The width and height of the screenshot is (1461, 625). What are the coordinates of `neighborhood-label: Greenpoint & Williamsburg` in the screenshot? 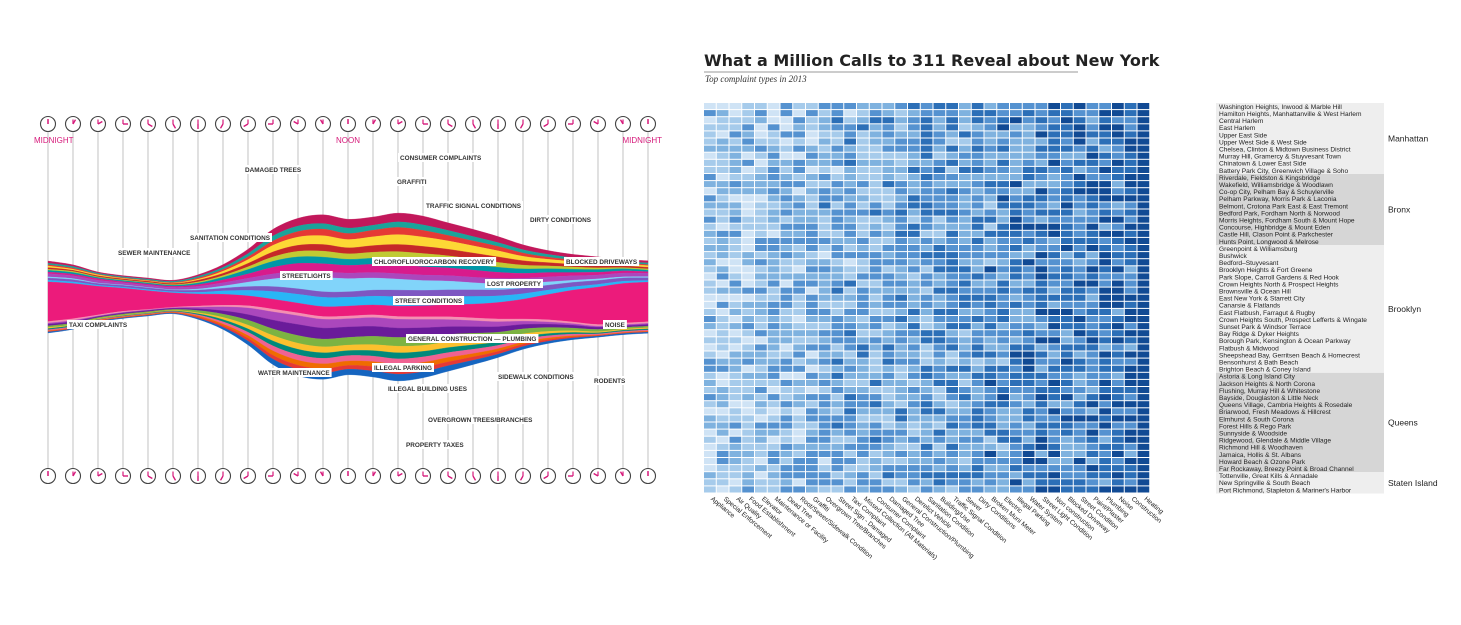 It's located at (1258, 249).